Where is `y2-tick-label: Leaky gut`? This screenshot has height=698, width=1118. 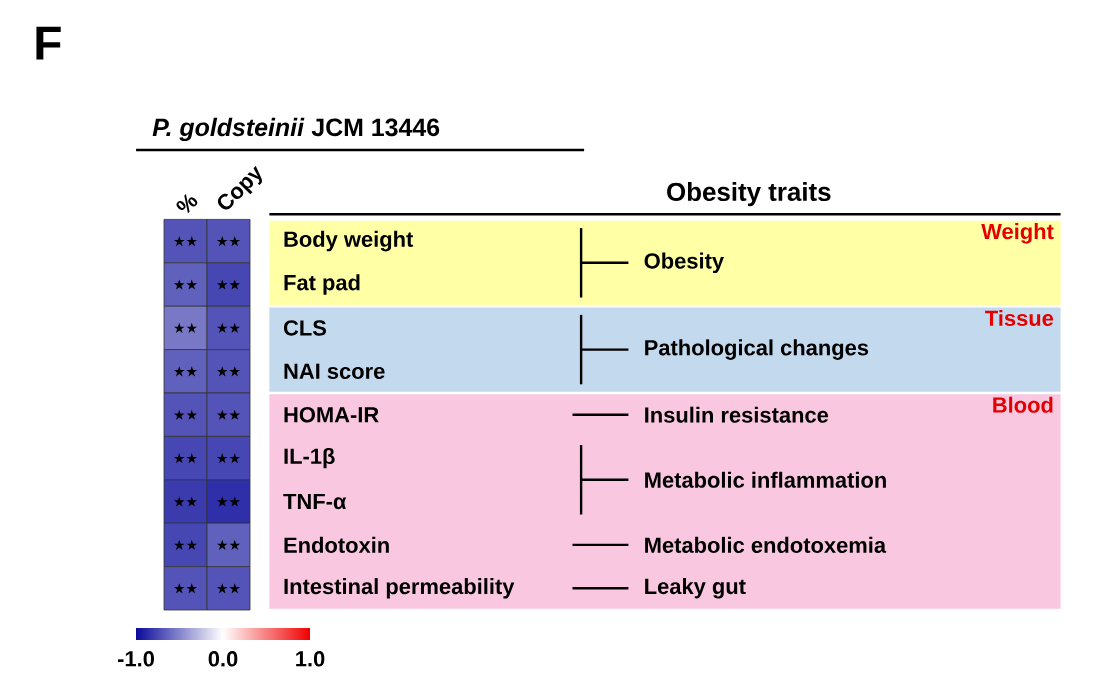 y2-tick-label: Leaky gut is located at coordinates (695, 588).